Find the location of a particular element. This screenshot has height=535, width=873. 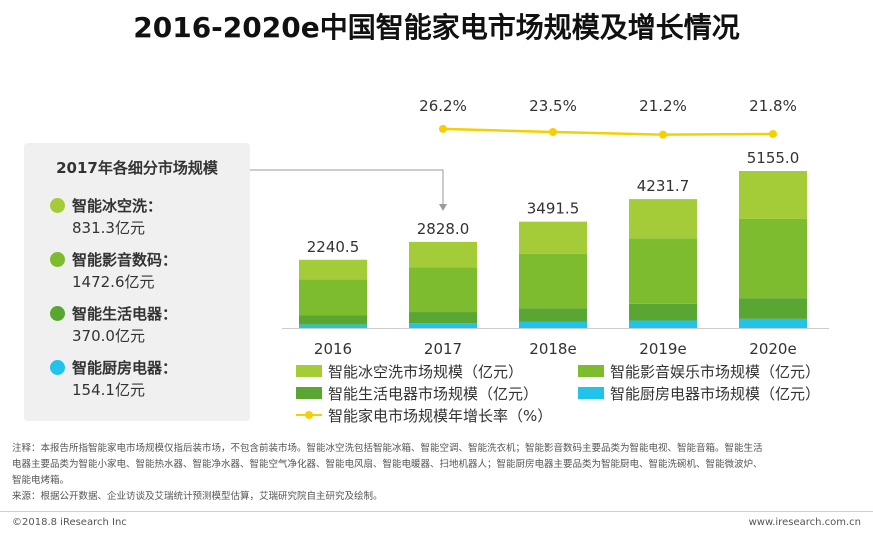

segment-value: 154.1亿元 is located at coordinates (108, 390).